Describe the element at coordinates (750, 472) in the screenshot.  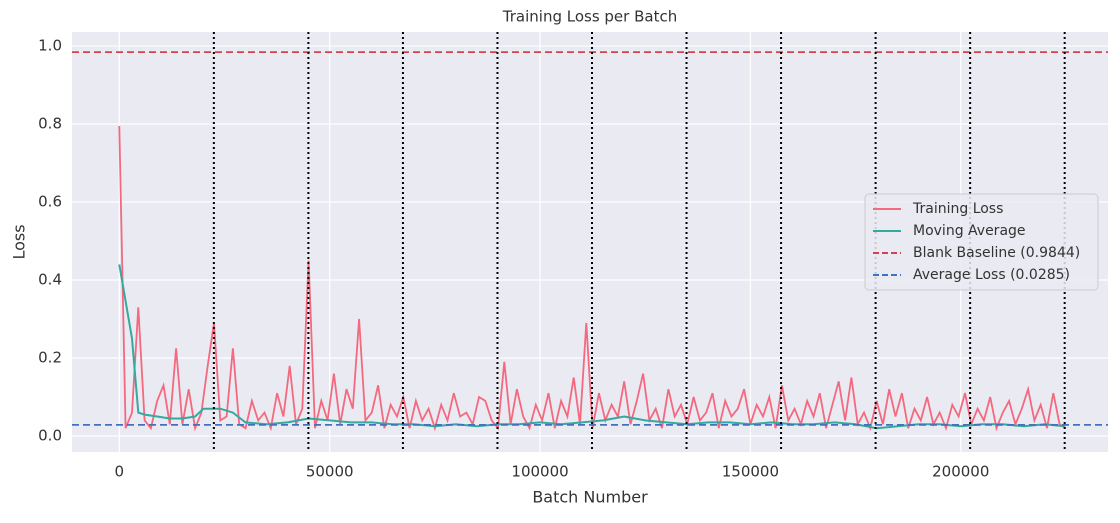
I see `x-tick-label: 150000` at that location.